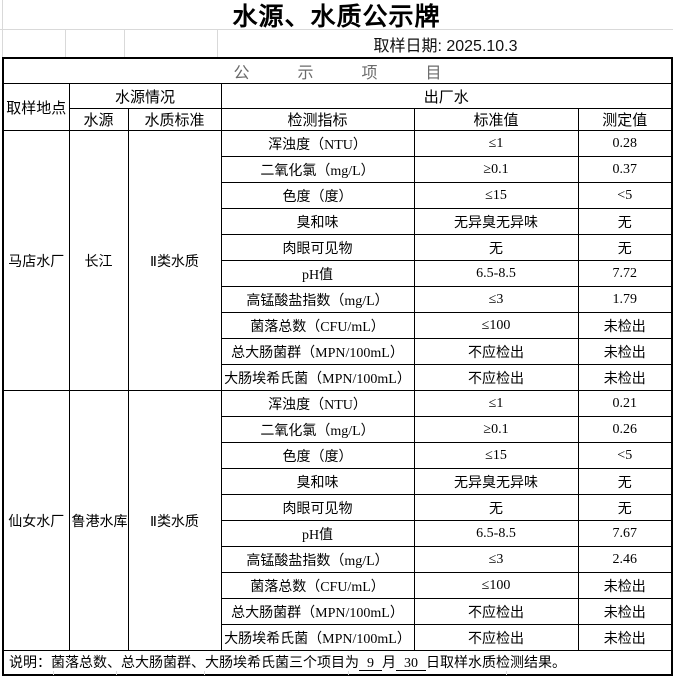 The image size is (673, 676). What do you see at coordinates (446, 96) in the screenshot?
I see `header-finished-water: 出厂水` at bounding box center [446, 96].